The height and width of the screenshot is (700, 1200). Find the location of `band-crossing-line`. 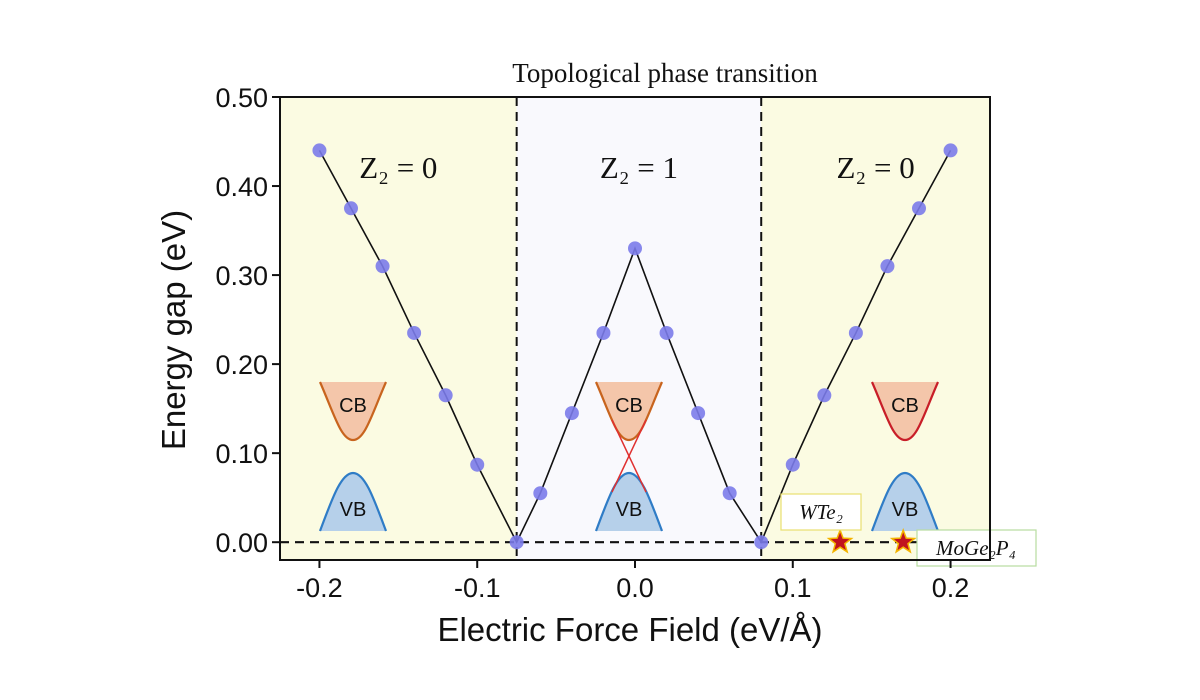

band-crossing-line is located at coordinates (629, 456).